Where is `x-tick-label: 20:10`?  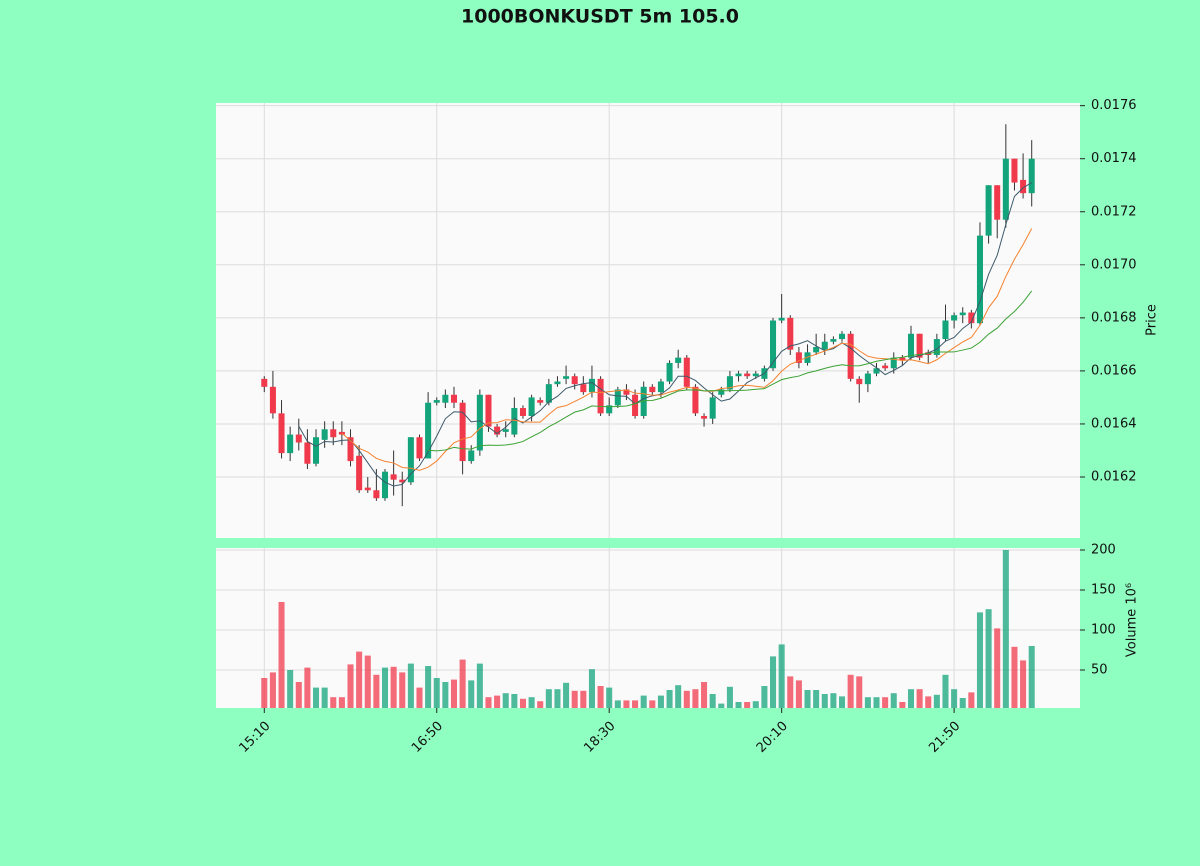
x-tick-label: 20:10 is located at coordinates (772, 737).